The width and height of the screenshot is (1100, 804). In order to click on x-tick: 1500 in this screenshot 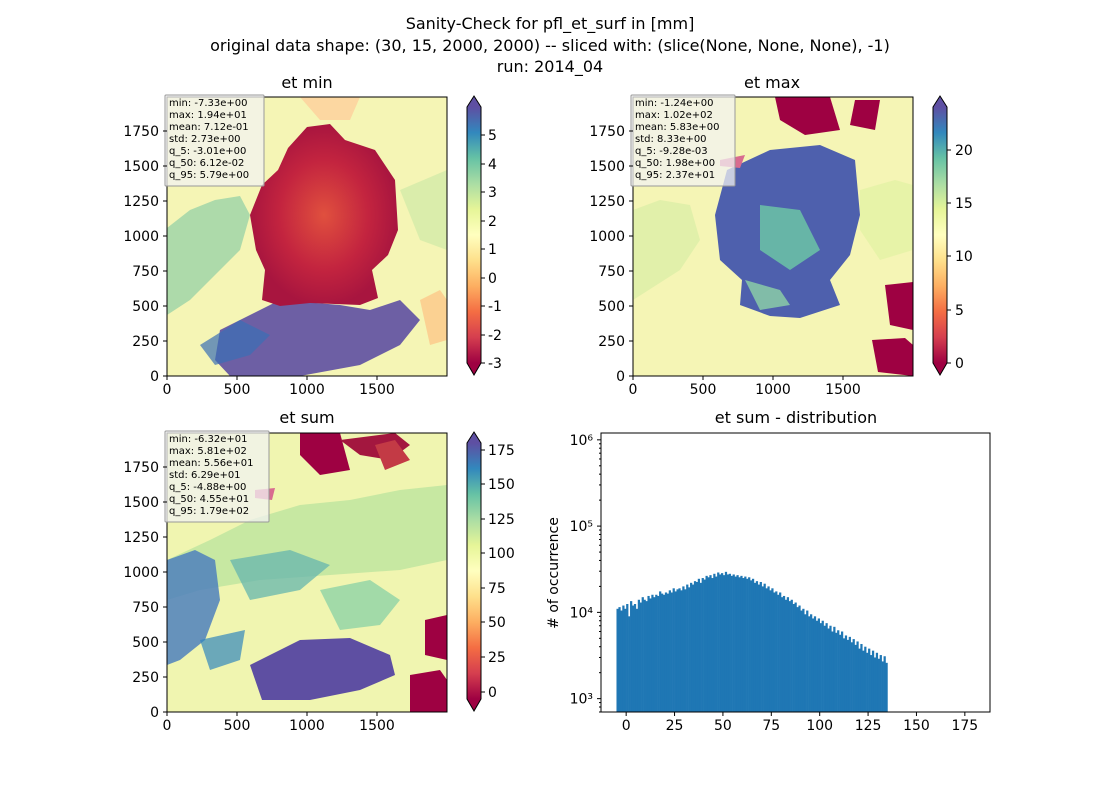, I will do `click(377, 387)`.